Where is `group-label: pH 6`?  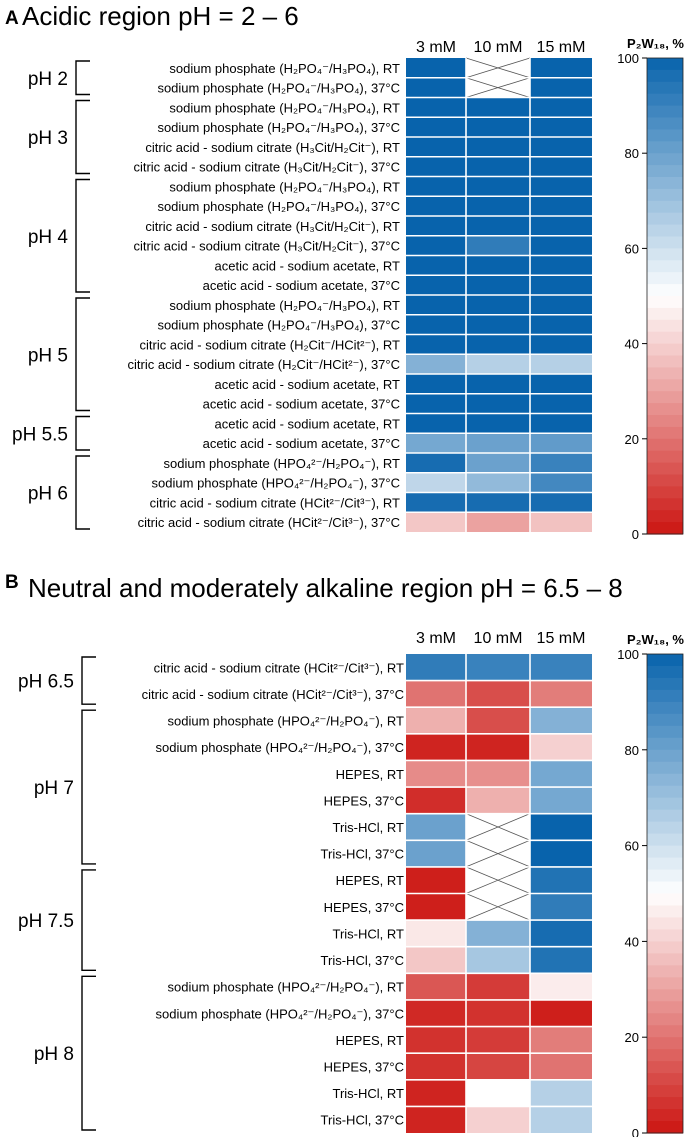 group-label: pH 6 is located at coordinates (48, 494).